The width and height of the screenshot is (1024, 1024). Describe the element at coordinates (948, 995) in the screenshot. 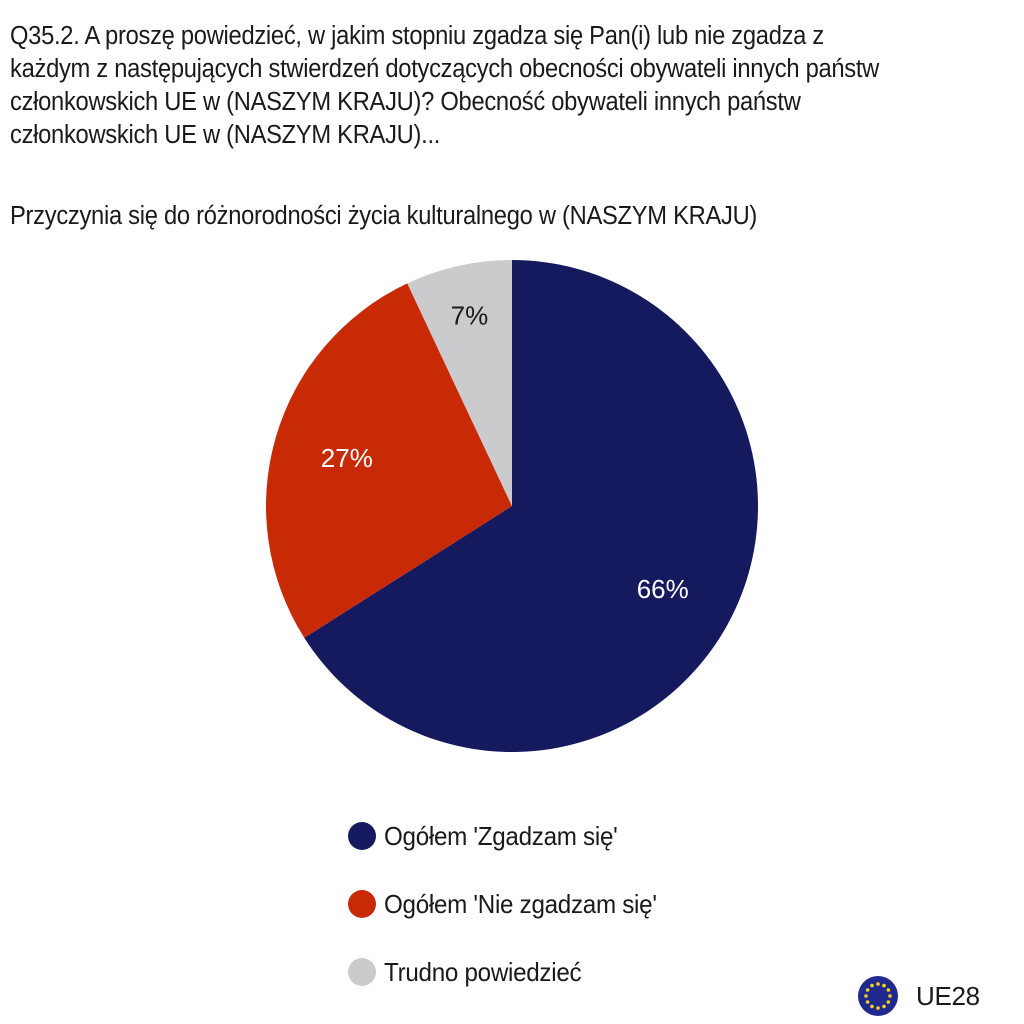

I see `region-label: UE28` at that location.